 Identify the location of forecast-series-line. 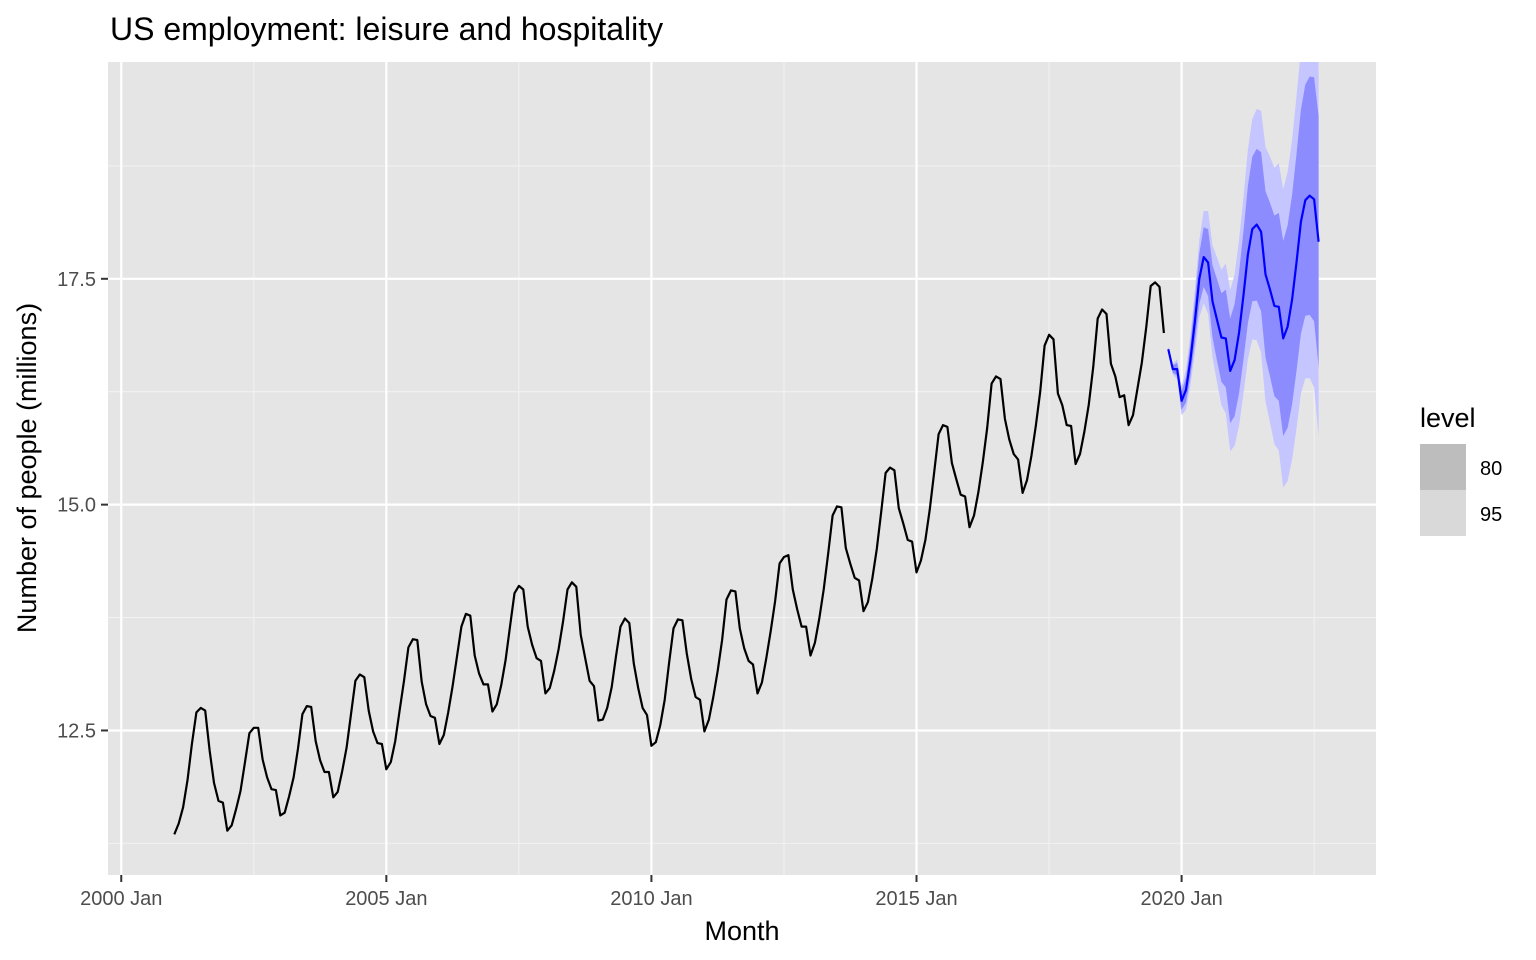
(1243, 298).